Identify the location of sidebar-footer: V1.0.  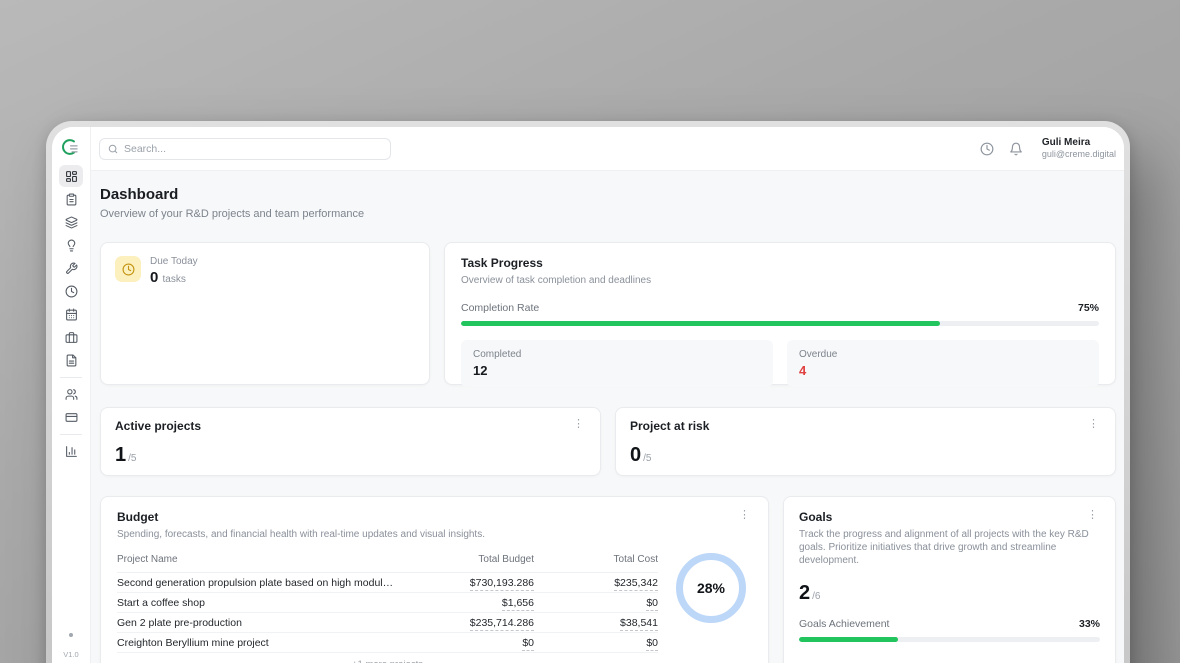
(71, 641).